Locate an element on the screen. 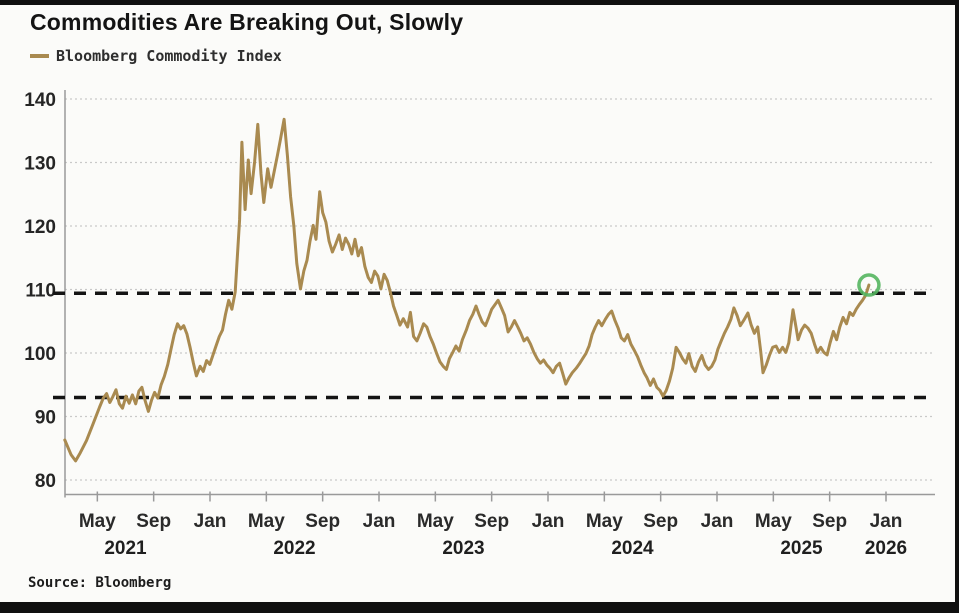 The image size is (959, 613). top-frame-bar is located at coordinates (479, 2).